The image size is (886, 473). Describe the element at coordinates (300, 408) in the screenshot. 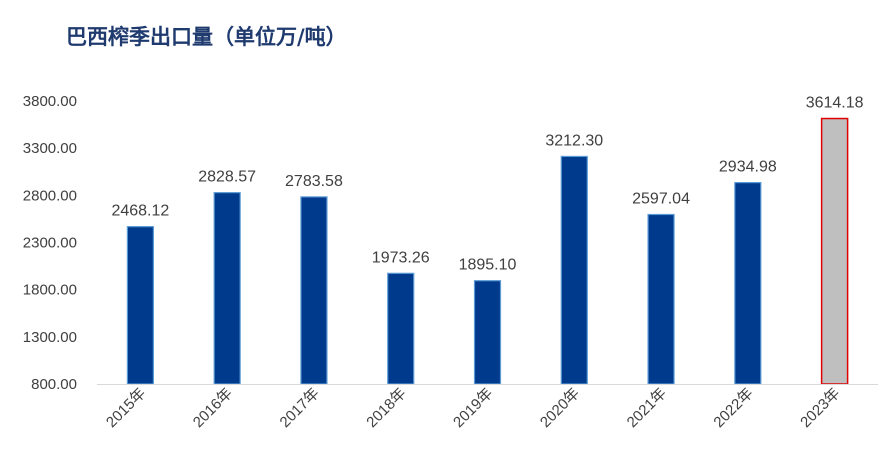

I see `x-tick-label: 2017年` at that location.